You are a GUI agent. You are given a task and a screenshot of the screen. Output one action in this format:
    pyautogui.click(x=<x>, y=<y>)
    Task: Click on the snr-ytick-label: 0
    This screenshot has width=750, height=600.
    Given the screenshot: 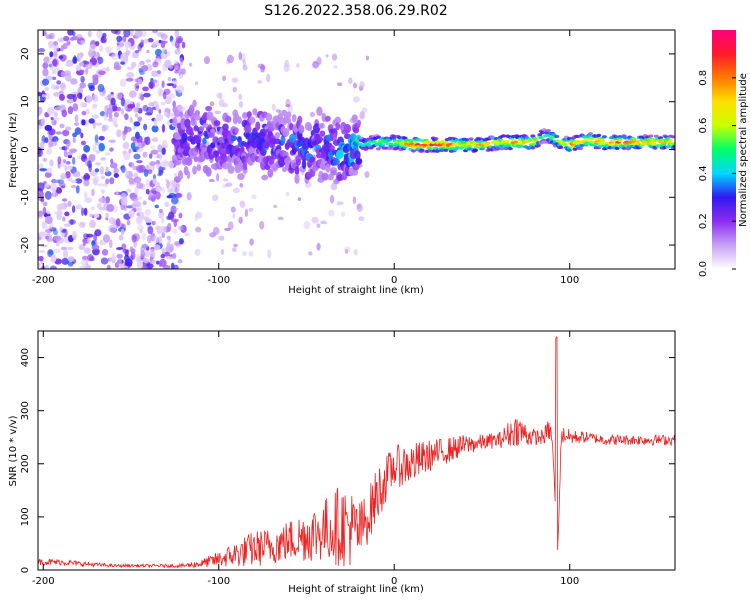 What is the action you would take?
    pyautogui.click(x=25, y=570)
    